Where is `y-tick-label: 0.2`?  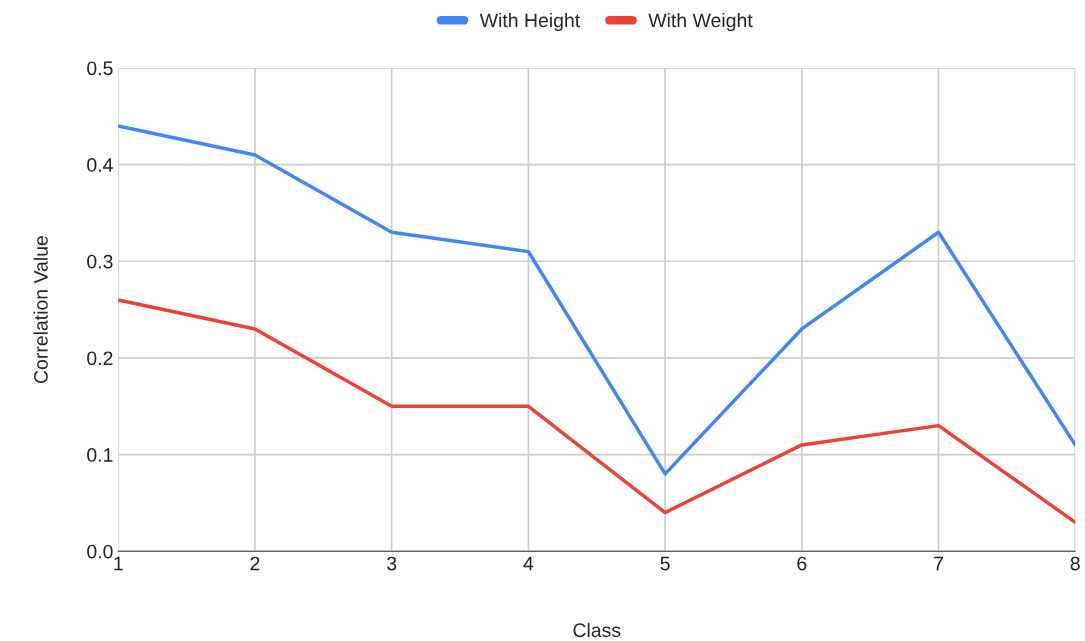
y-tick-label: 0.2 is located at coordinates (100, 358).